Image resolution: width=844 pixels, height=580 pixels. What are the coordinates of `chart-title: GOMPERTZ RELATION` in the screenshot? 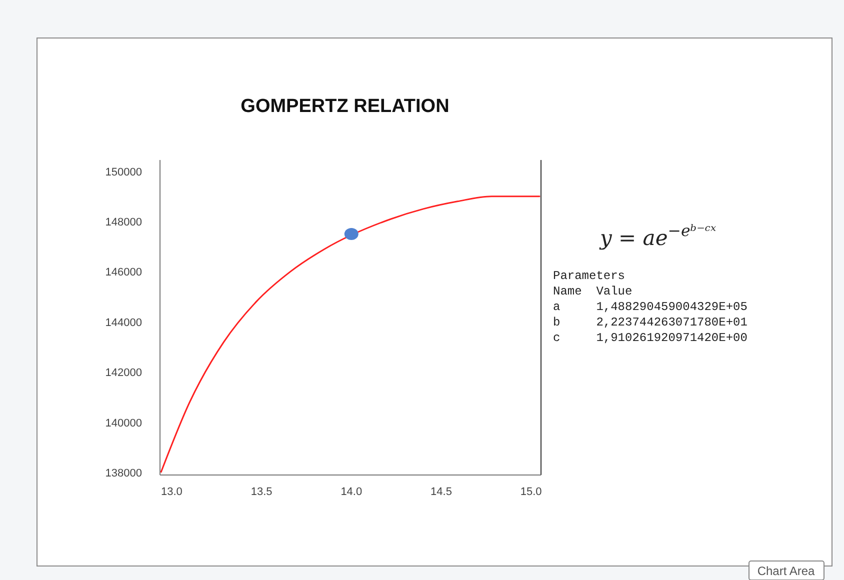 It's located at (345, 106).